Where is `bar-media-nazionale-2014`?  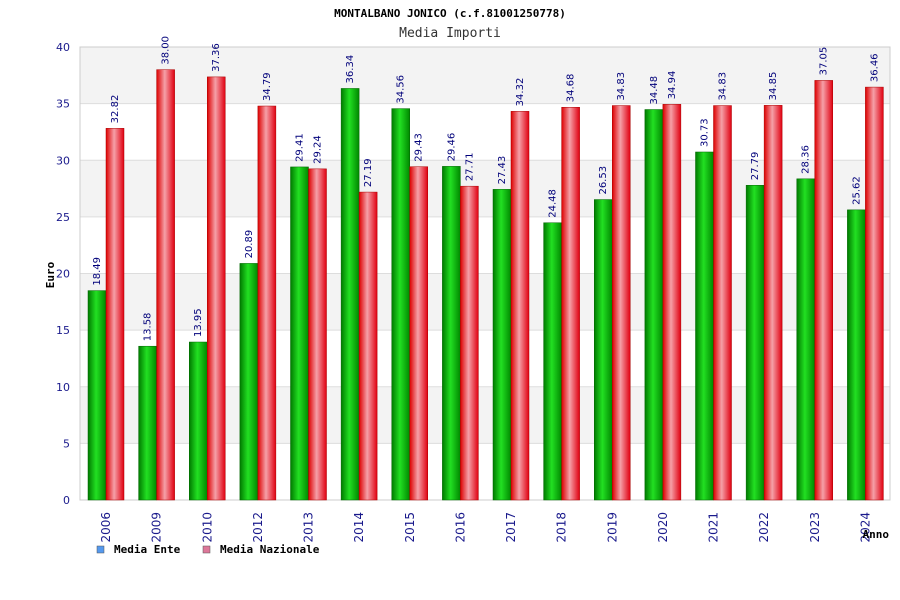 bar-media-nazionale-2014 is located at coordinates (368, 346).